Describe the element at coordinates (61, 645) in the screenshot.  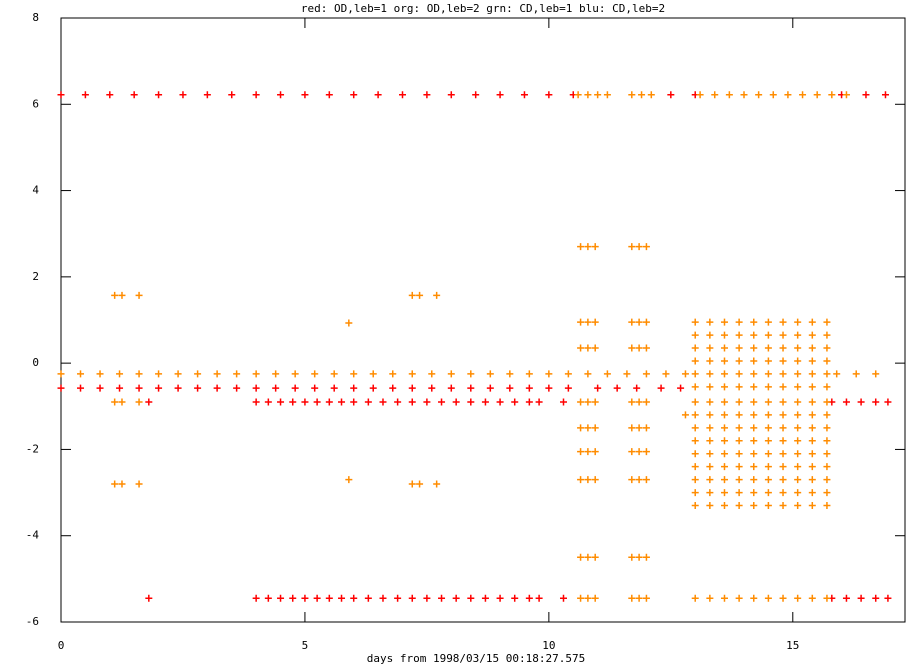
I see `x-tick-label: 0` at that location.